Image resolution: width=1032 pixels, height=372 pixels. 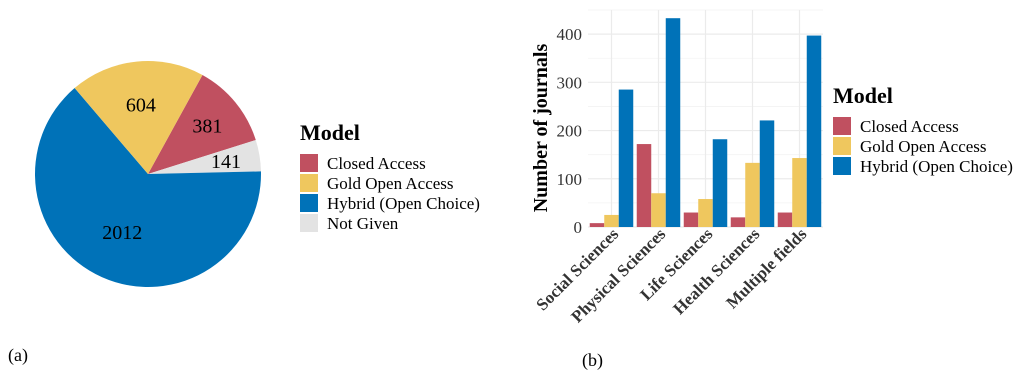 What do you see at coordinates (658, 210) in the screenshot?
I see `bar-gold-open-access-physical-sciences` at bounding box center [658, 210].